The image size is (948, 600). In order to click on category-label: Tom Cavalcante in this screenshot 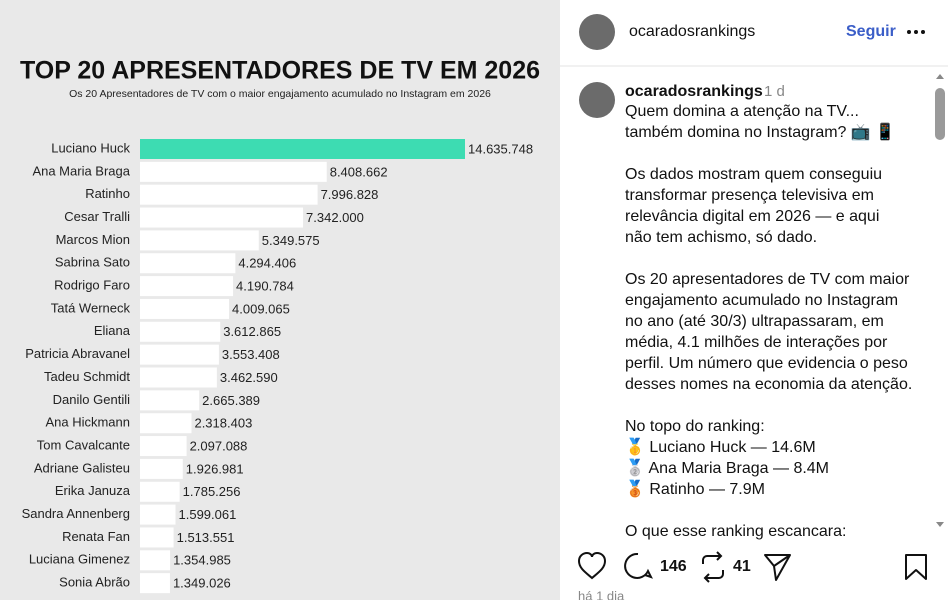, I will do `click(83, 444)`.